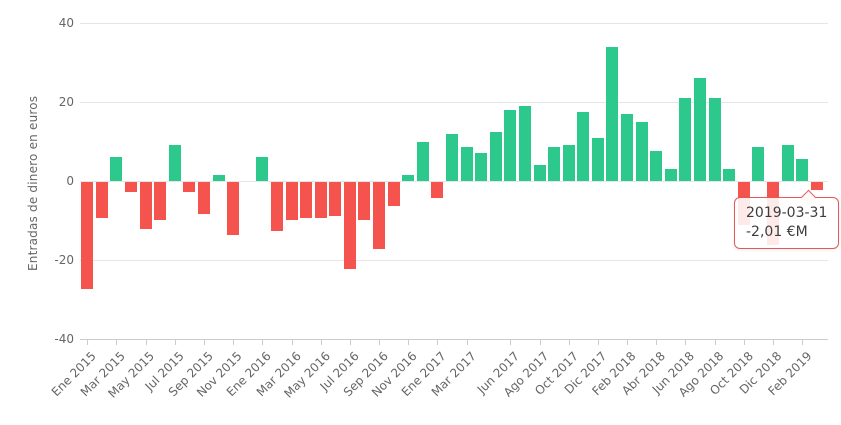 The height and width of the screenshot is (425, 841). Describe the element at coordinates (454, 260) in the screenshot. I see `gridline--20` at that location.